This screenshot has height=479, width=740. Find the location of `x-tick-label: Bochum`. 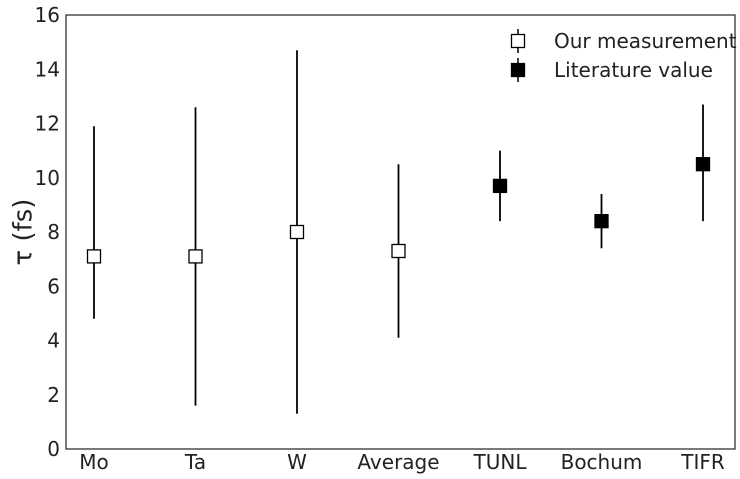

x-tick-label: Bochum is located at coordinates (602, 462).